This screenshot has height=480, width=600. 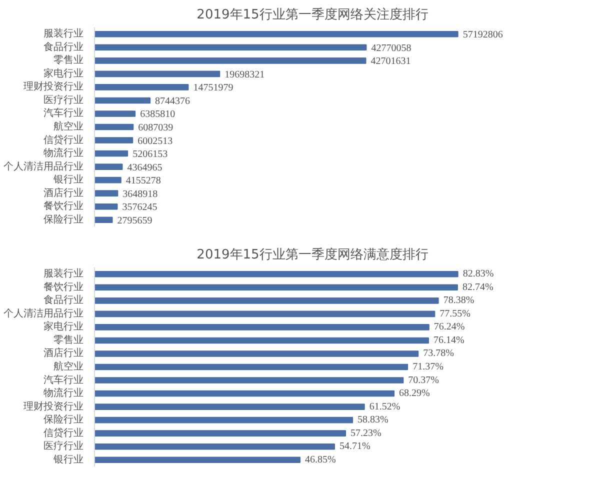 I want to click on data-label: 82.83%, so click(x=478, y=274).